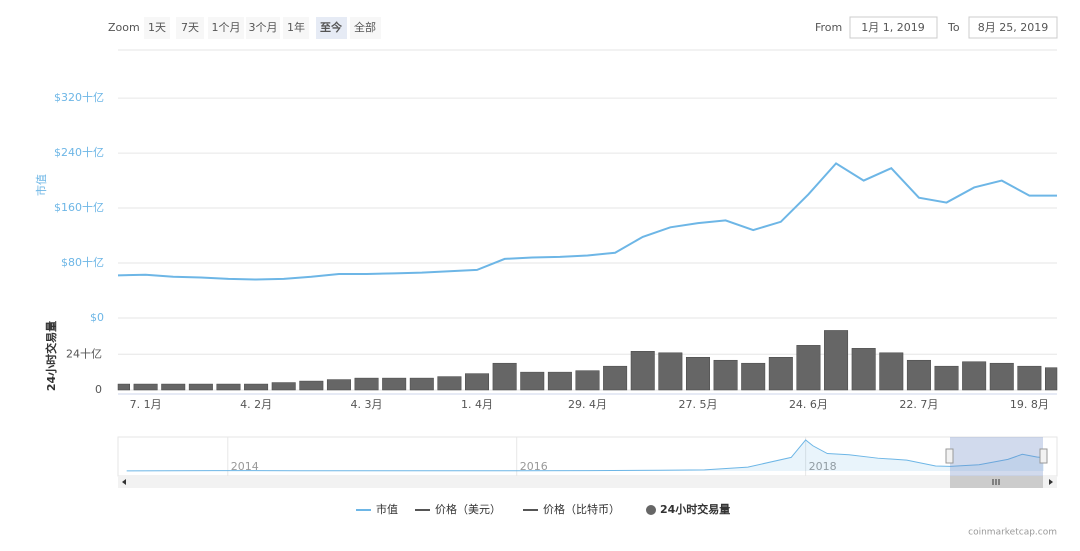  I want to click on to-input, so click(1013, 27).